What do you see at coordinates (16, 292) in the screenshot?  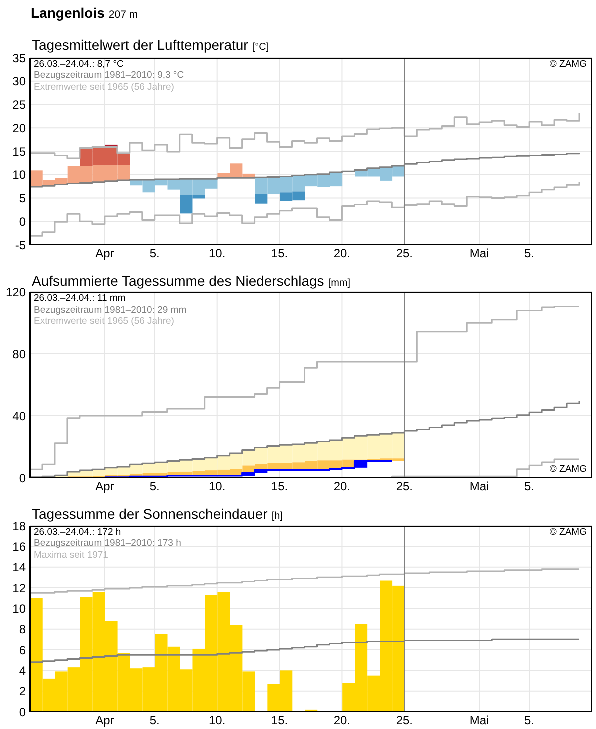 I see `y-tick-label: 120` at bounding box center [16, 292].